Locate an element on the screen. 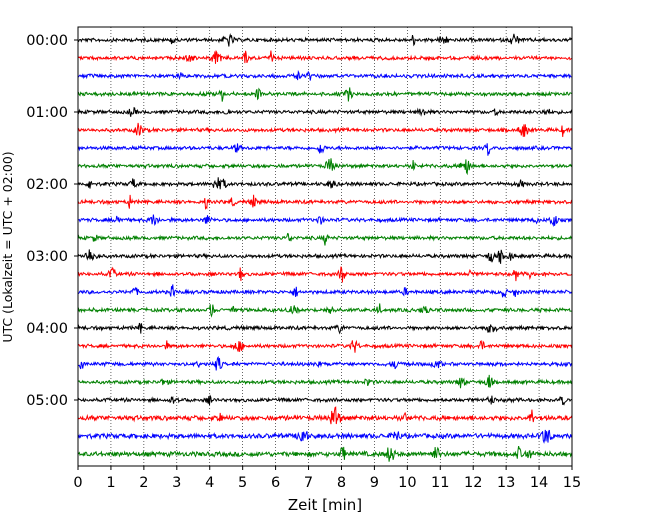 The width and height of the screenshot is (650, 520). y-tick-label: 03:00 is located at coordinates (47, 257).